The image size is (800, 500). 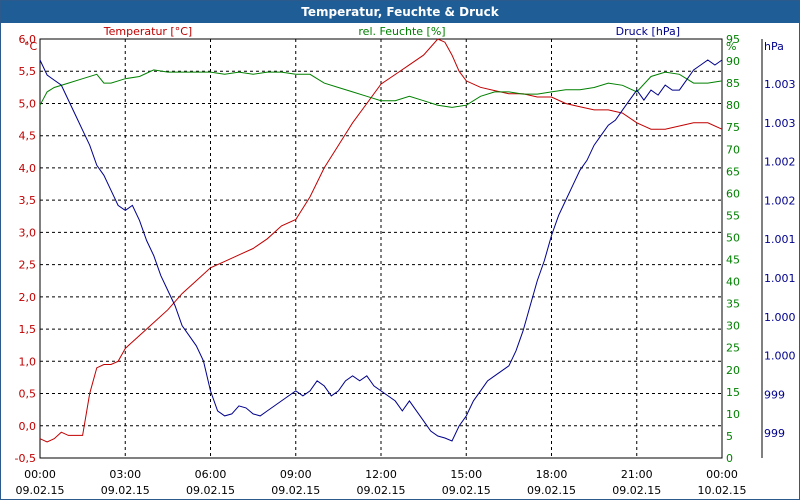 I want to click on x-tick-time: 06:00, so click(x=211, y=474).